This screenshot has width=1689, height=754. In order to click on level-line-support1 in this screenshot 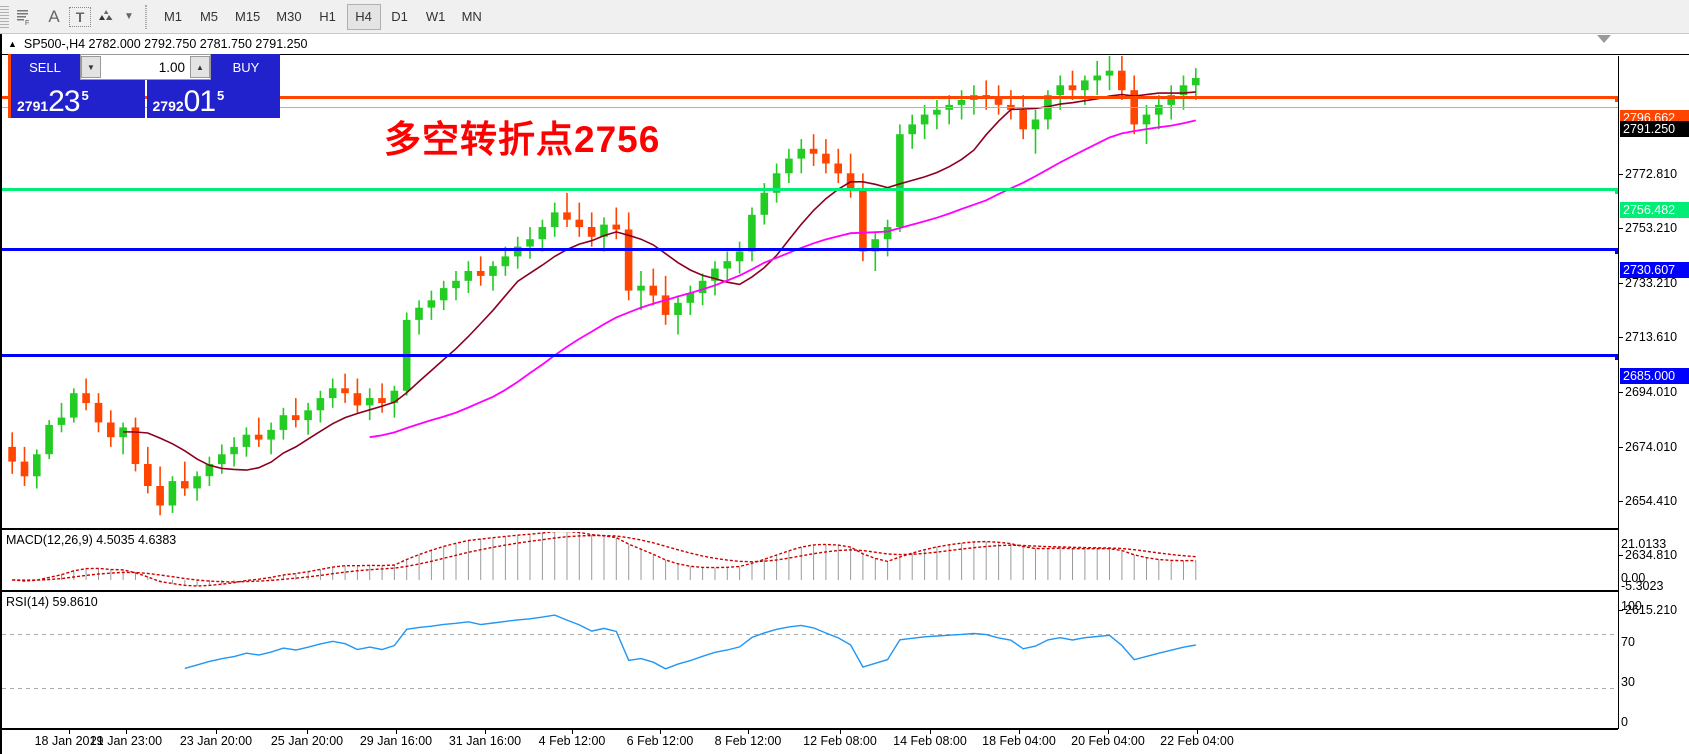, I will do `click(810, 251)`.